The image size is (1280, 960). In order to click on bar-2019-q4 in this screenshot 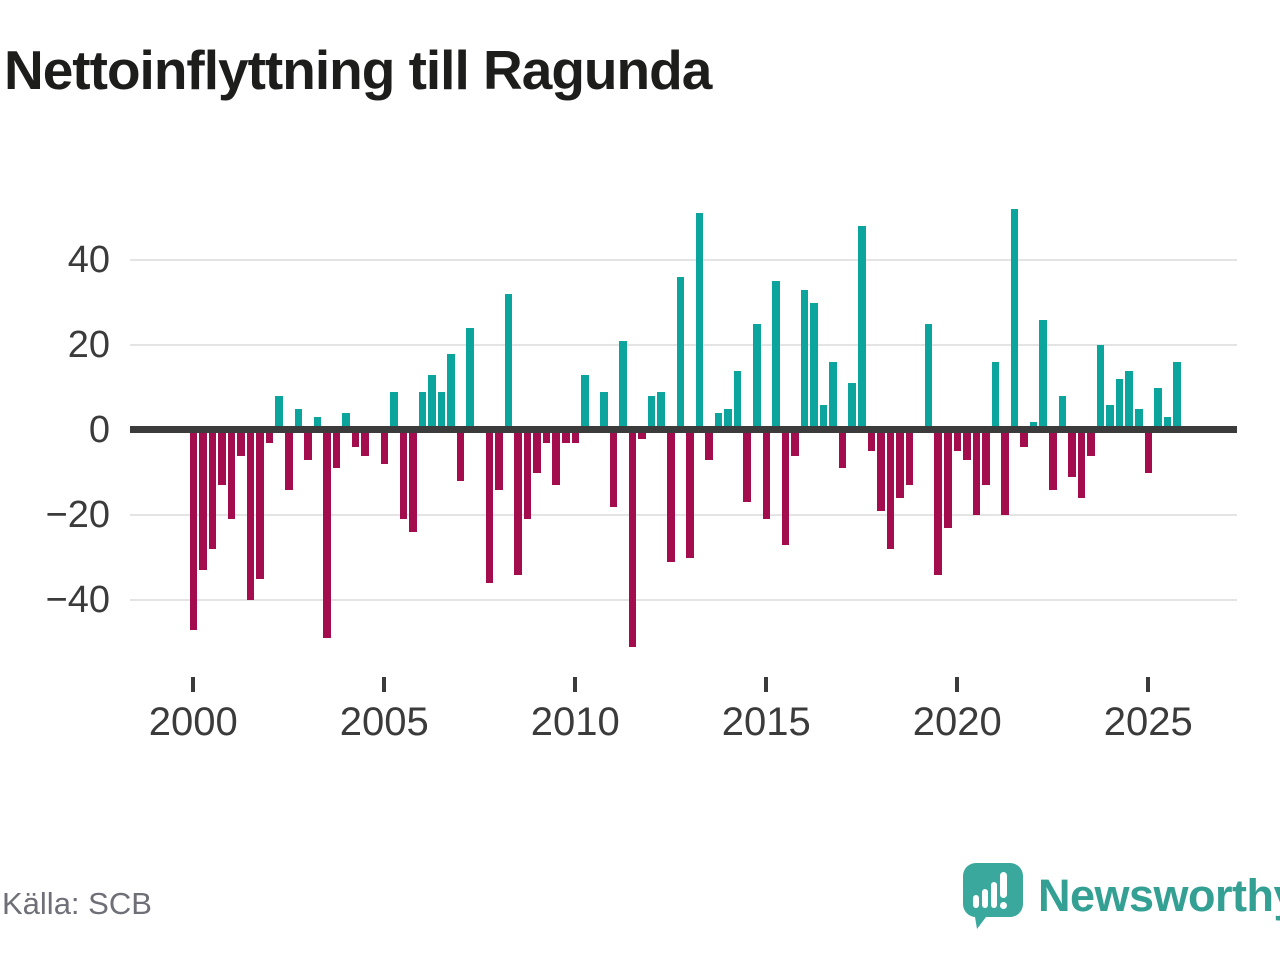, I will do `click(947, 479)`.